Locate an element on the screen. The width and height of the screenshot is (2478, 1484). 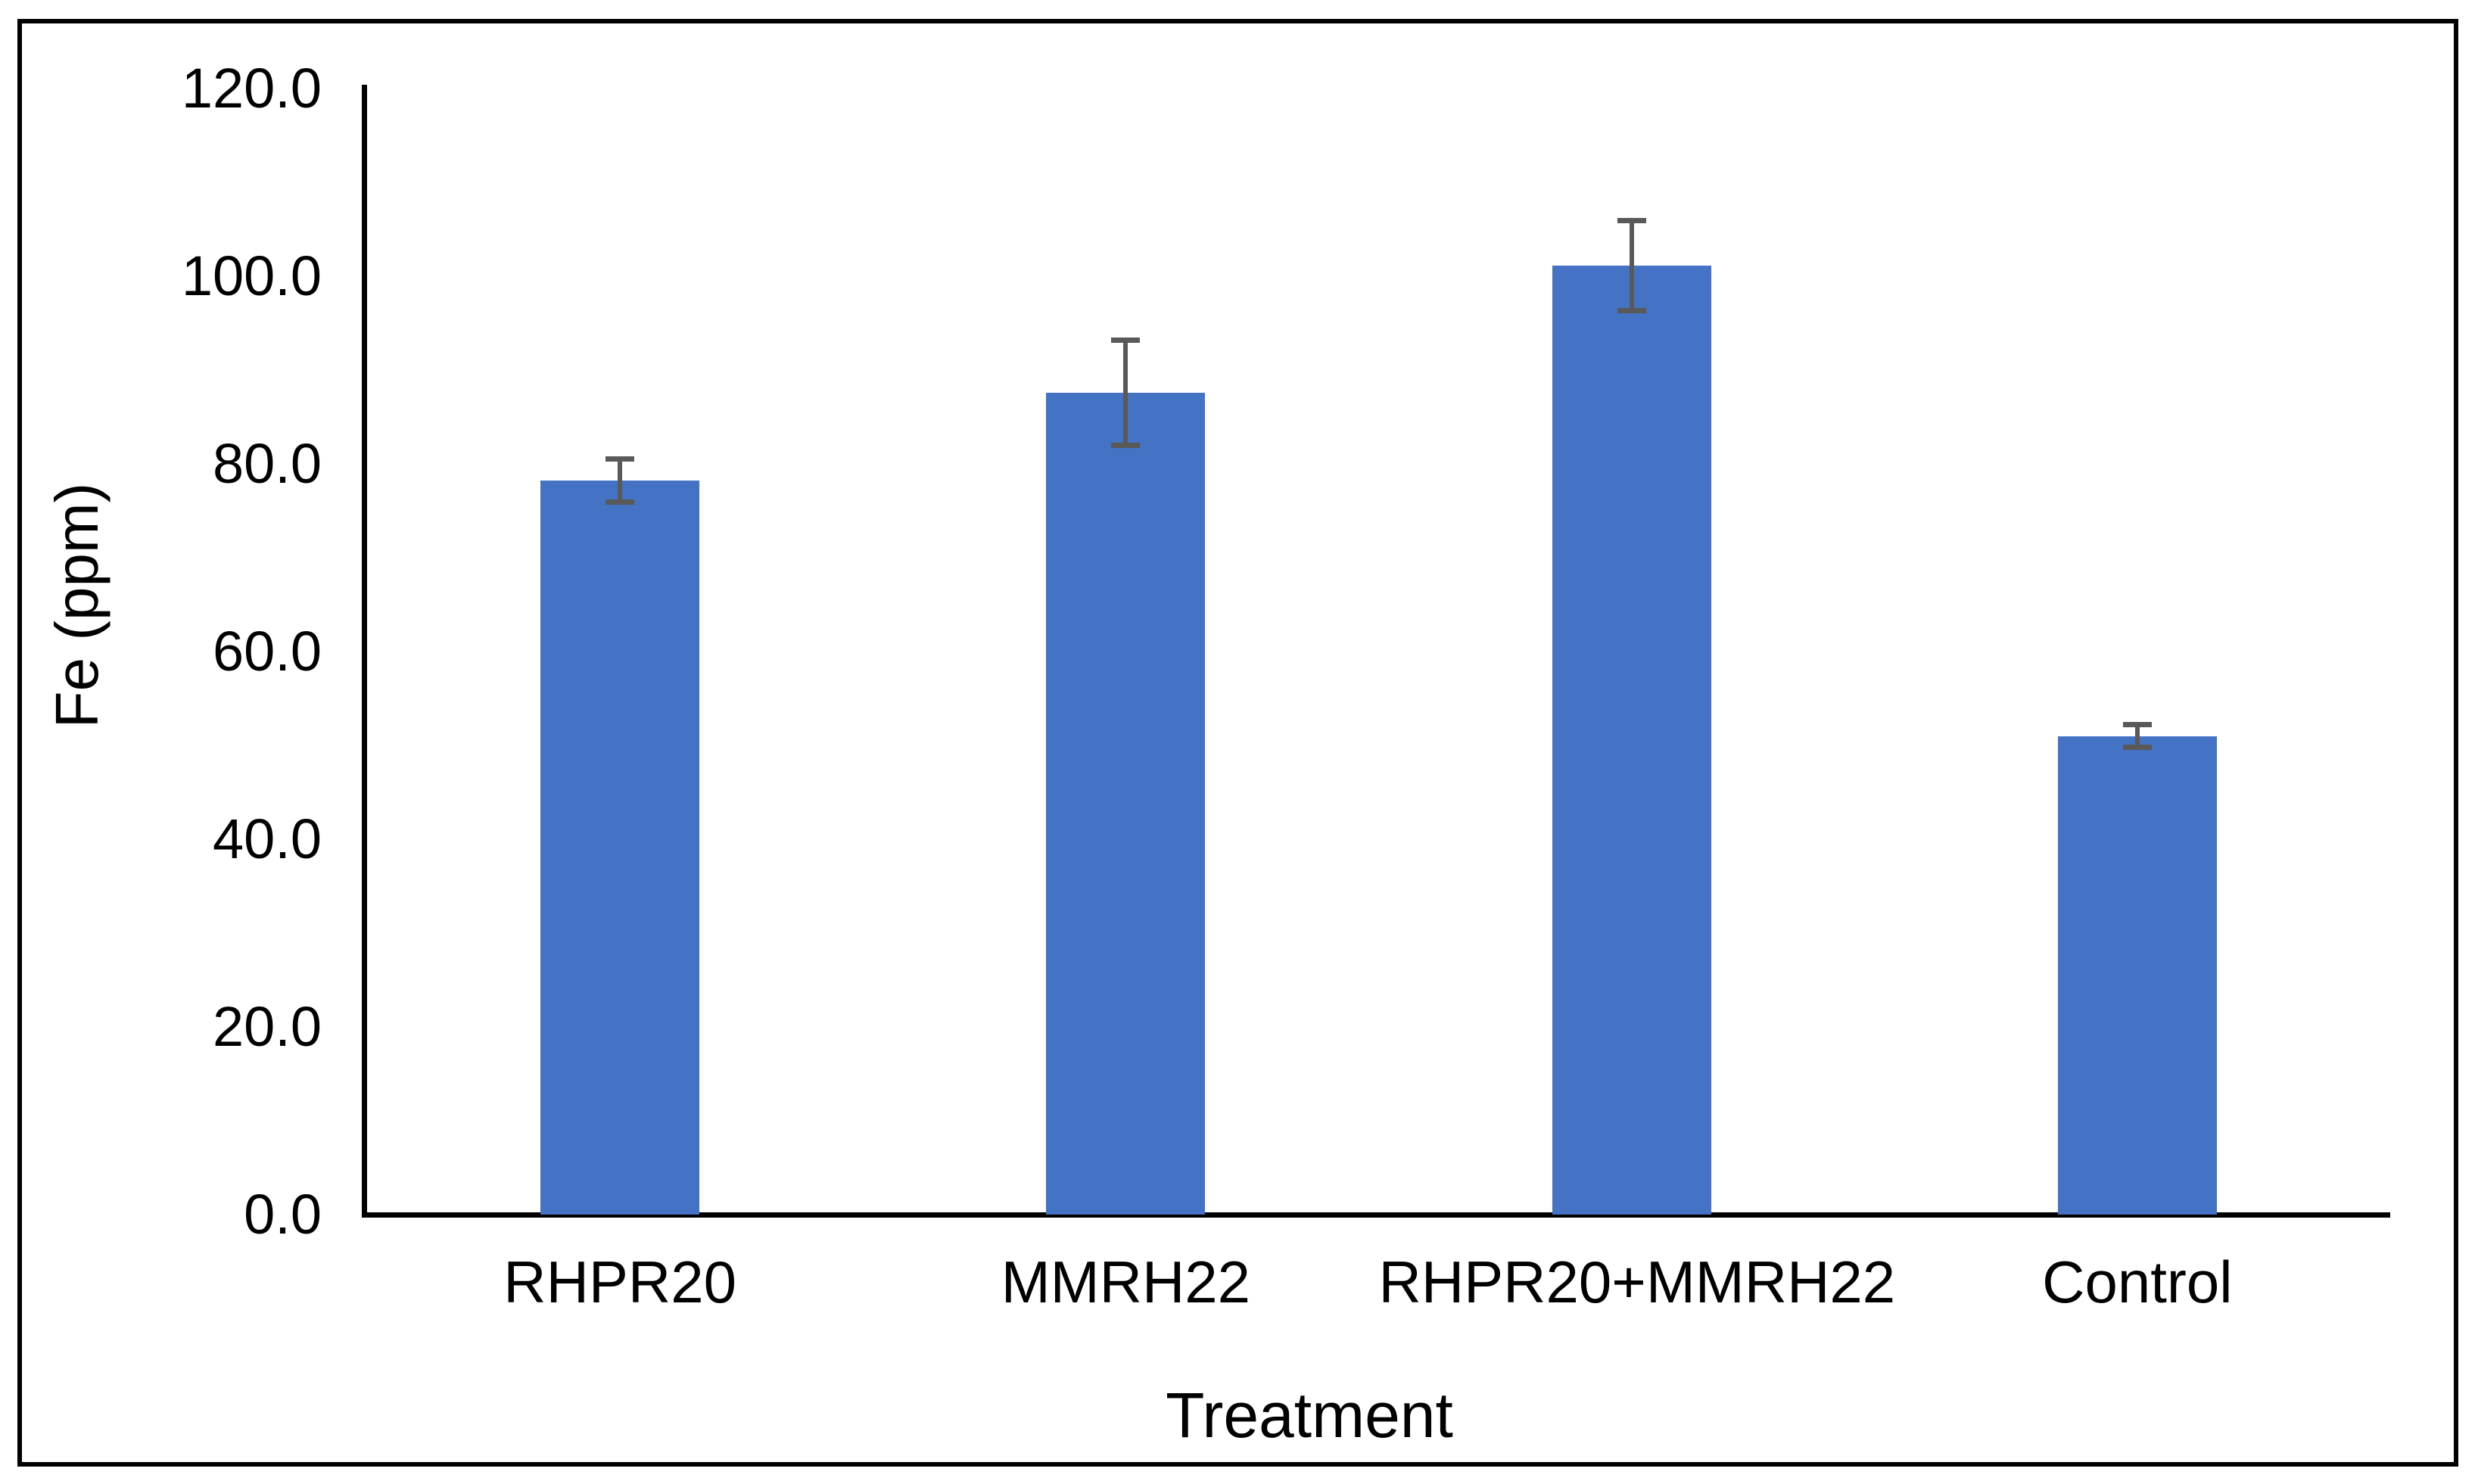
y-axis-title: Fe (ppm) is located at coordinates (77, 605).